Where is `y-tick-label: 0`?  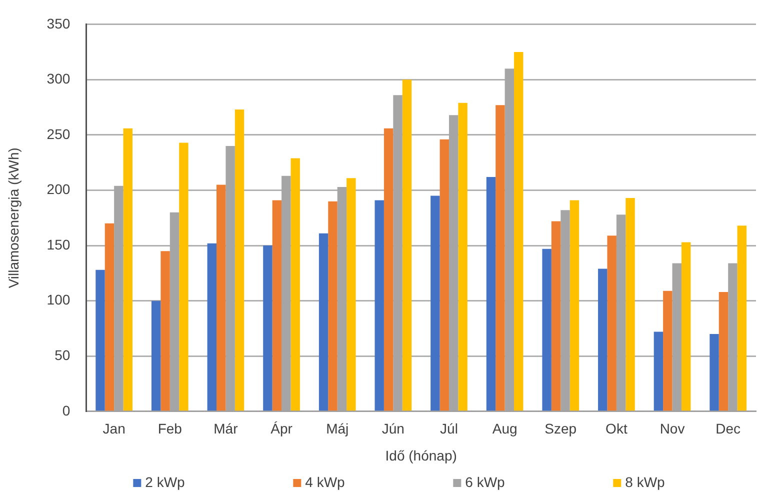 y-tick-label: 0 is located at coordinates (66, 410).